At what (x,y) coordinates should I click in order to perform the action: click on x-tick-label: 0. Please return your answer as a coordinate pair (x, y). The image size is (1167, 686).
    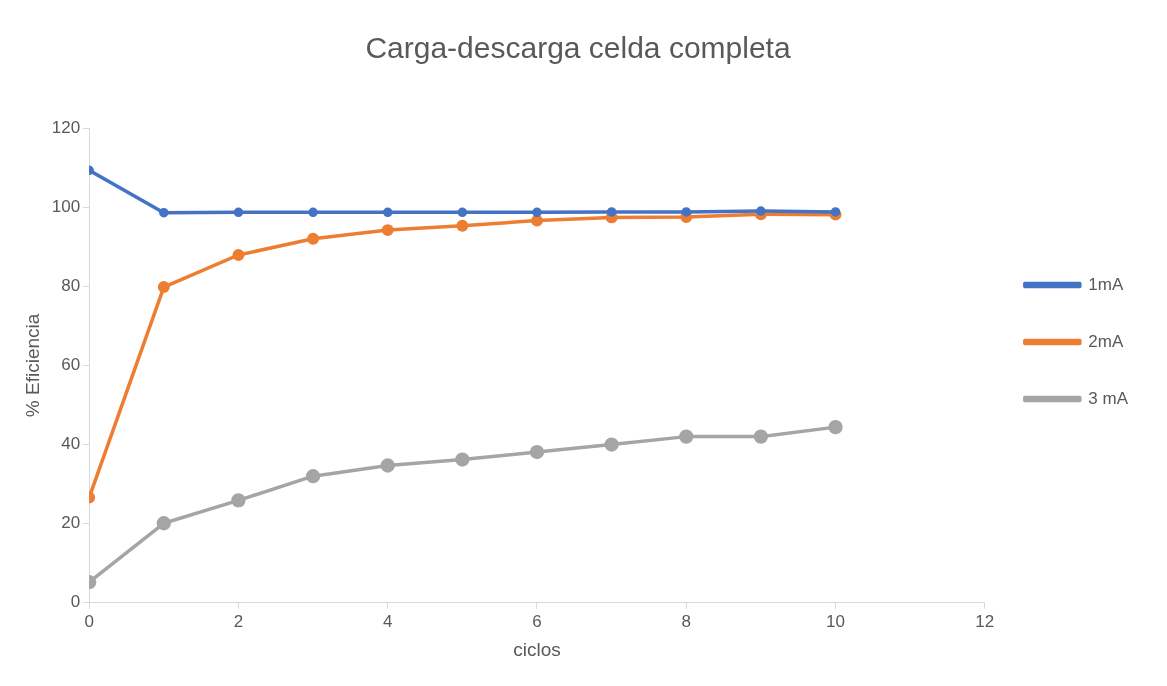
    Looking at the image, I should click on (89, 621).